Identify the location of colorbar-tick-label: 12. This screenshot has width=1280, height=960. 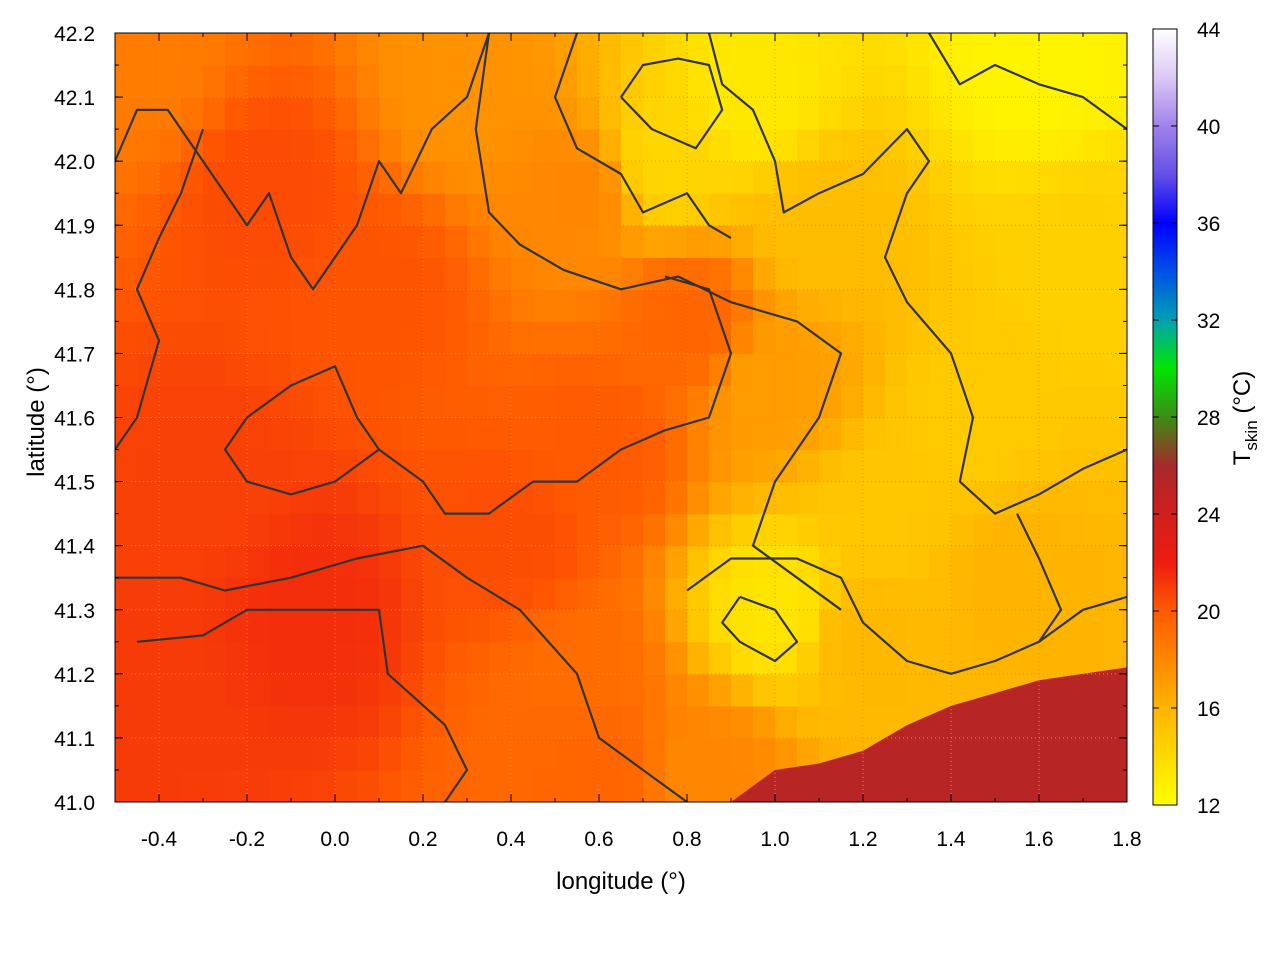
(1208, 806).